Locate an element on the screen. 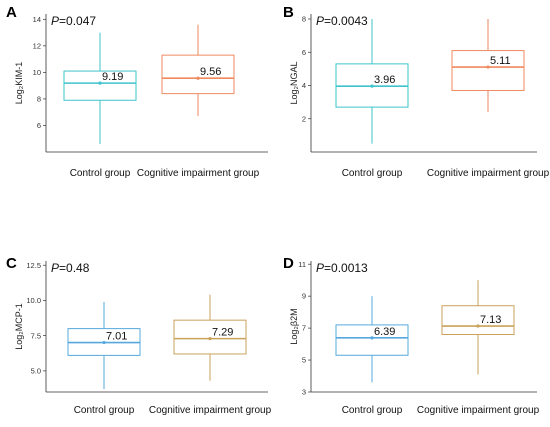 Image resolution: width=550 pixels, height=427 pixels. y-tick-label: 7 is located at coordinates (304, 328).